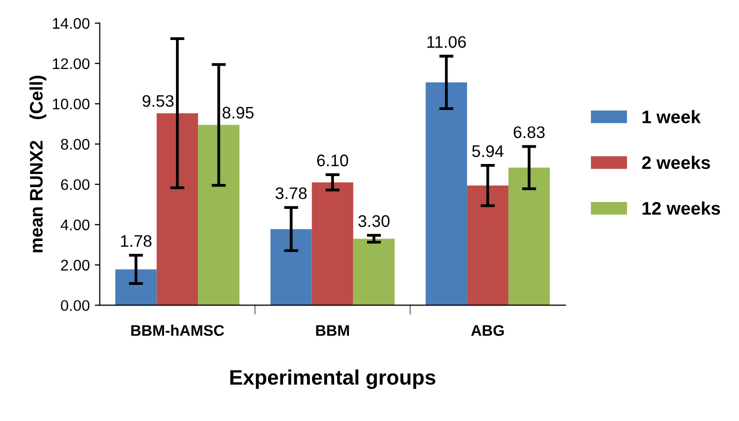 This screenshot has width=739, height=421. Describe the element at coordinates (332, 160) in the screenshot. I see `data-label: 6.10` at that location.